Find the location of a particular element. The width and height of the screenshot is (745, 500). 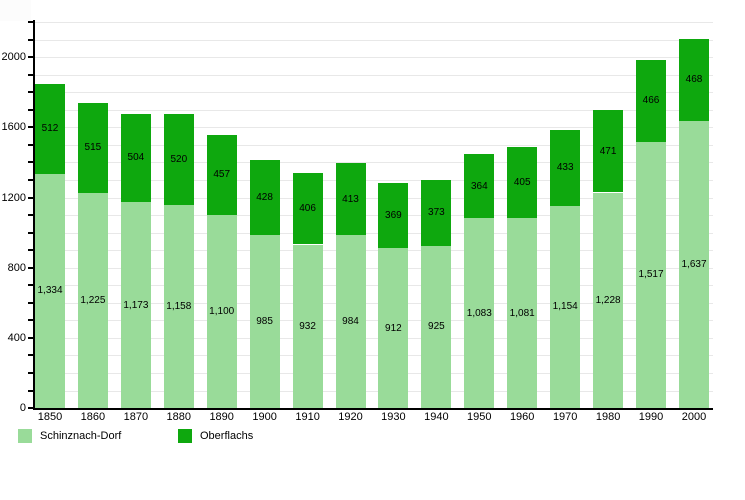

x-axis-label: 1950 is located at coordinates (479, 417).